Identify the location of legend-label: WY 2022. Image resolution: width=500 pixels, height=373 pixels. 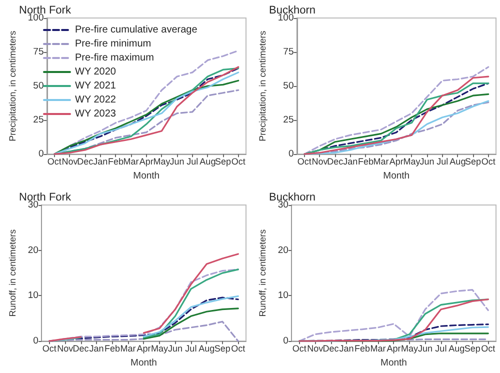
(95, 100).